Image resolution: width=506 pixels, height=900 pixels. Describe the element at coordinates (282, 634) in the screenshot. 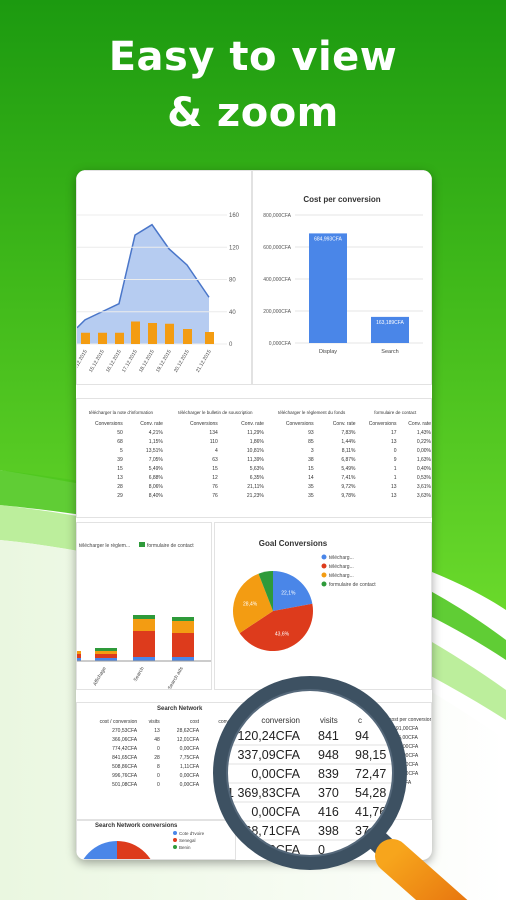

I see `slice-label: 43,6%` at that location.